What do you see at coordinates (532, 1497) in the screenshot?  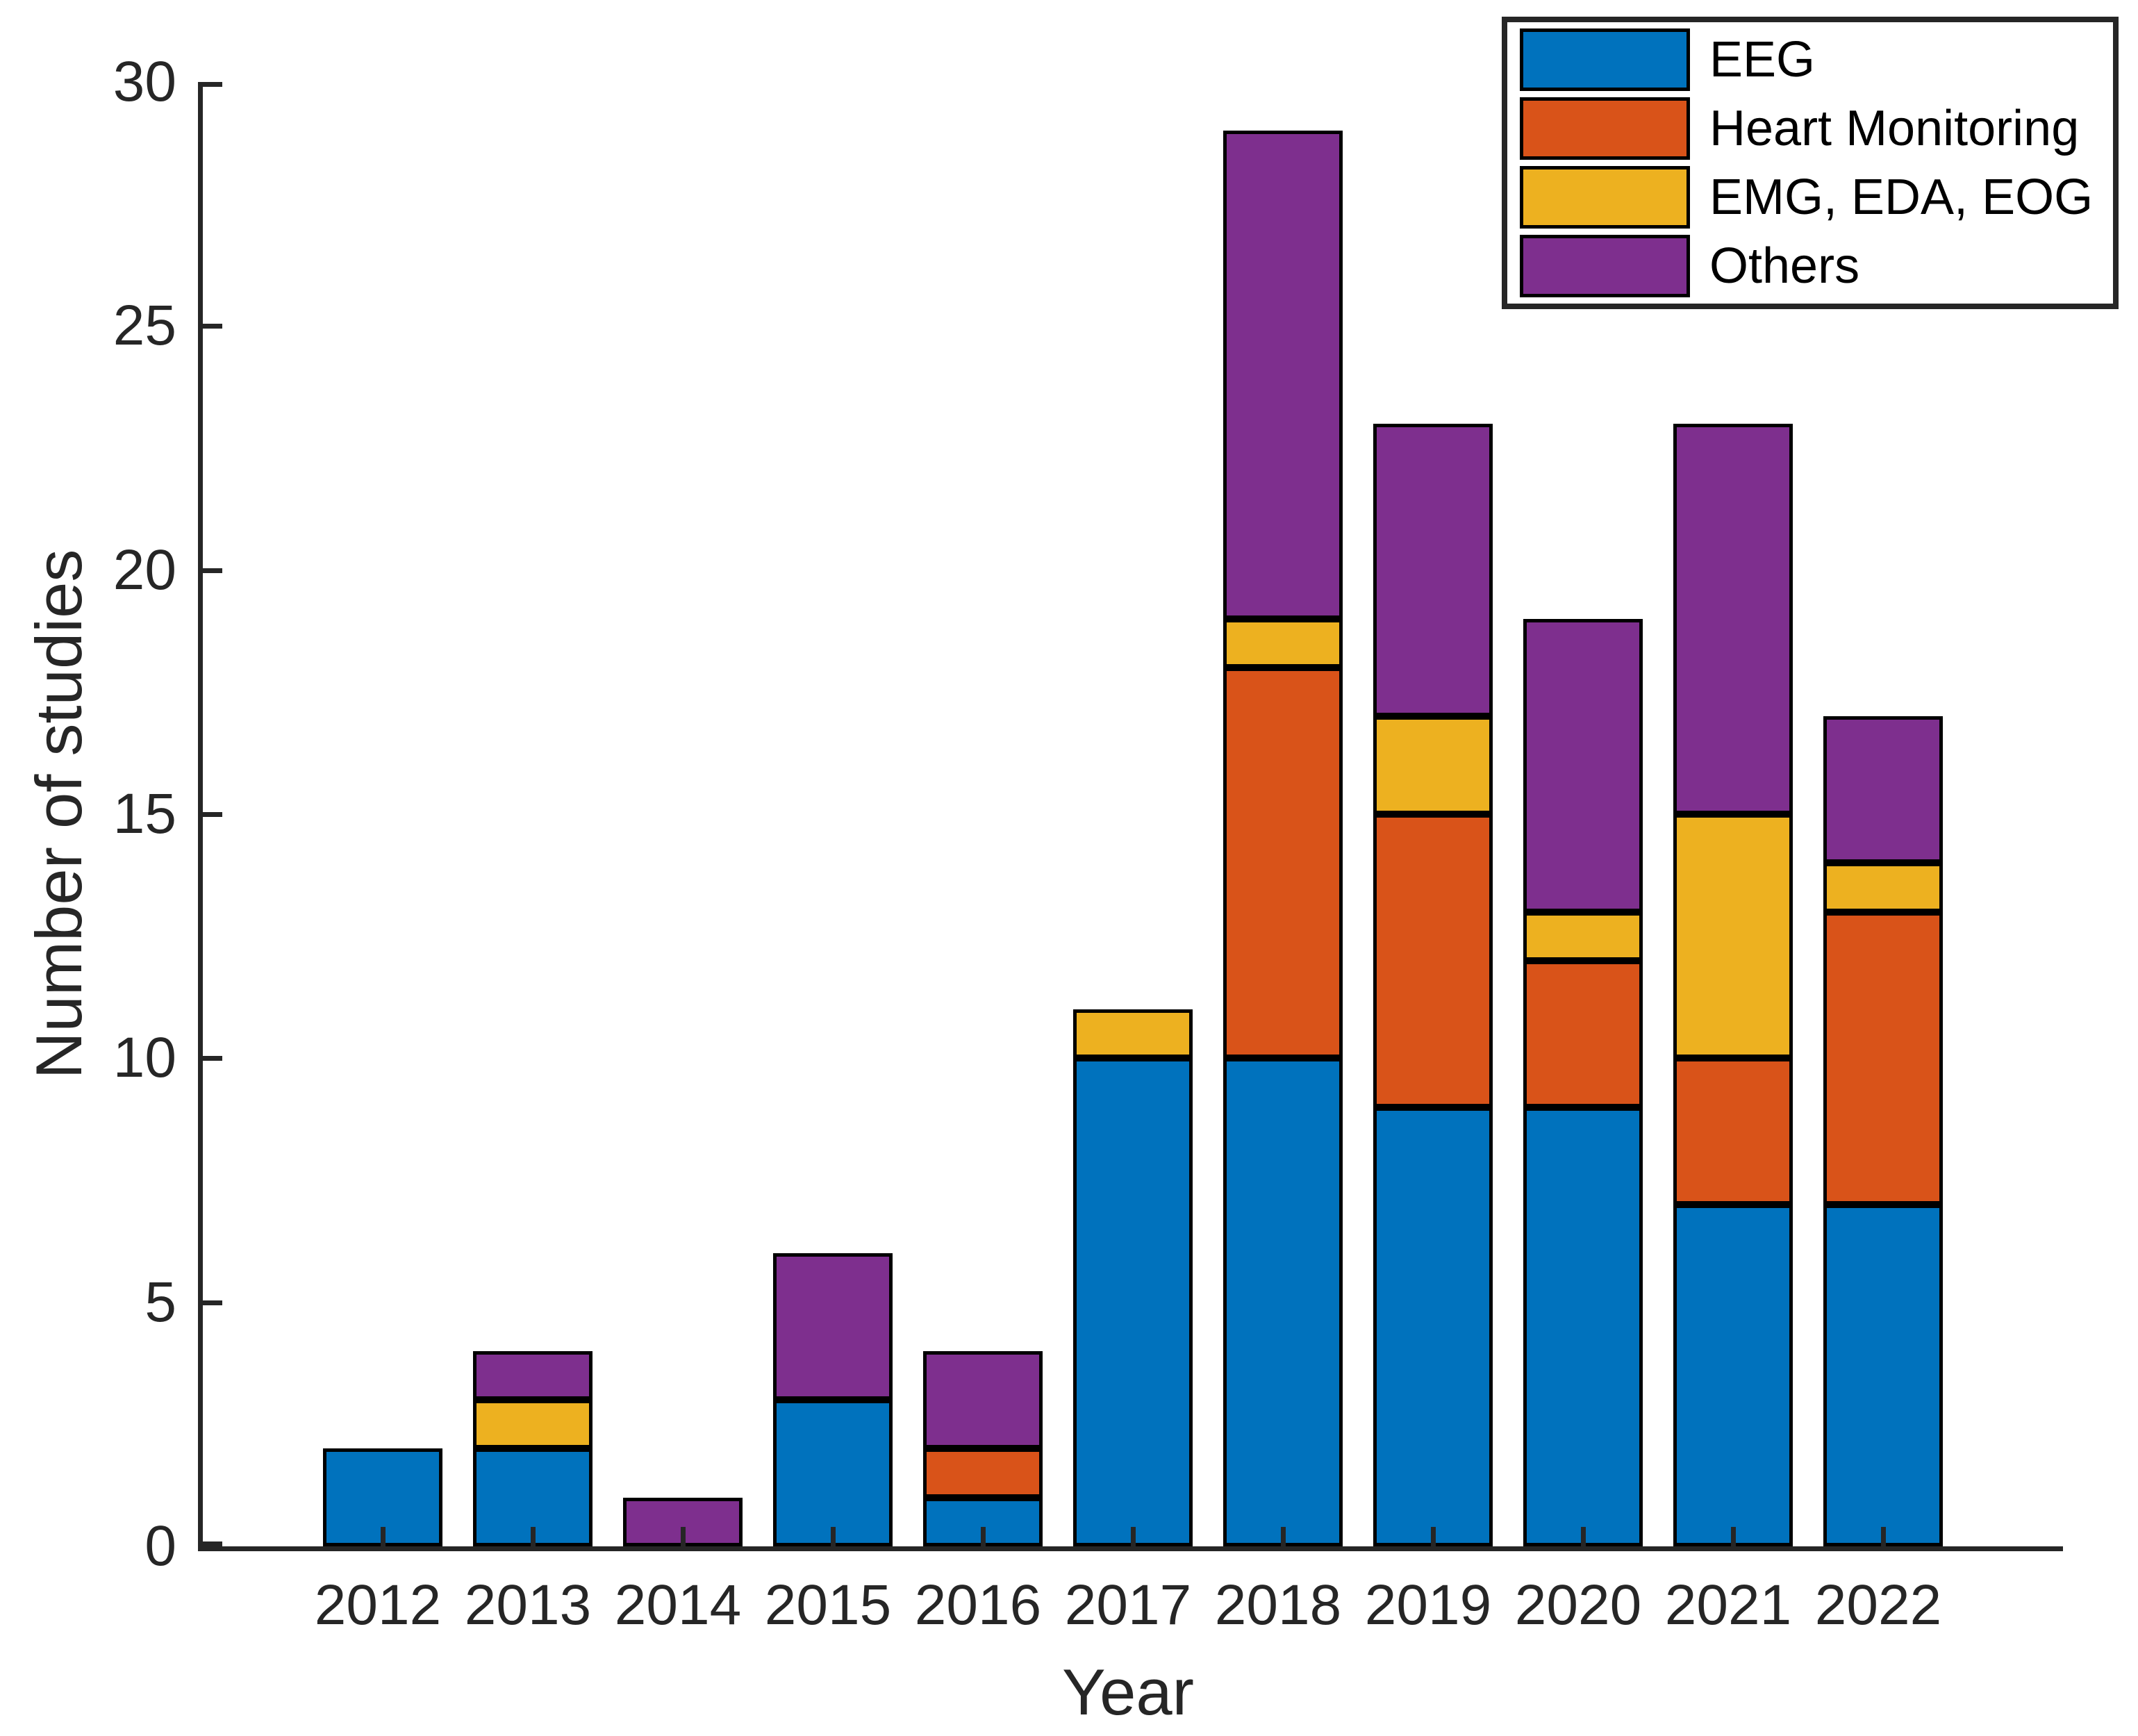 I see `bar-segment-2013-eeg` at bounding box center [532, 1497].